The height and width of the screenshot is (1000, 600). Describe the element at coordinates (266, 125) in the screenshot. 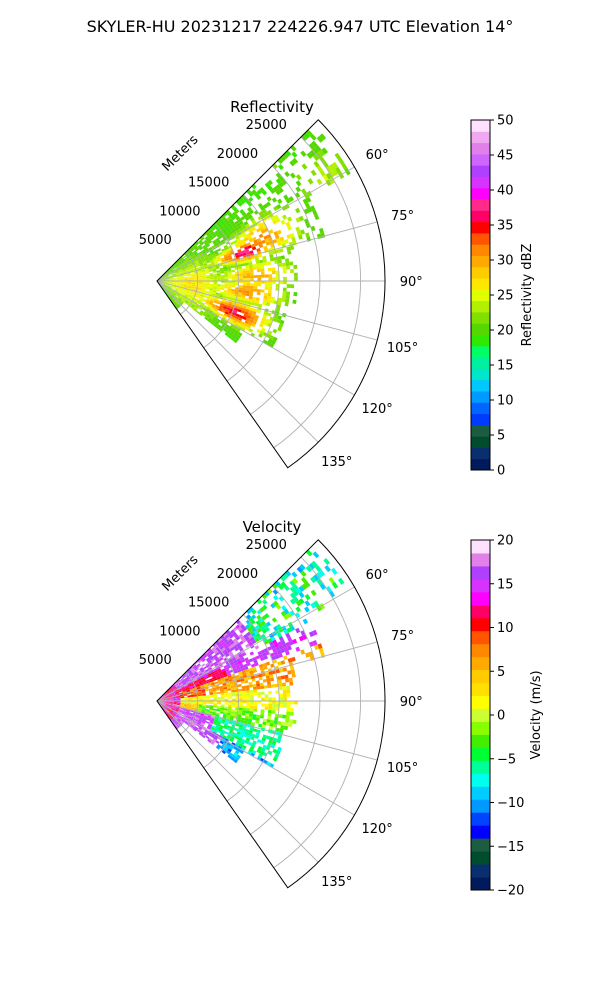

I see `radial-tick-label: 25000` at that location.